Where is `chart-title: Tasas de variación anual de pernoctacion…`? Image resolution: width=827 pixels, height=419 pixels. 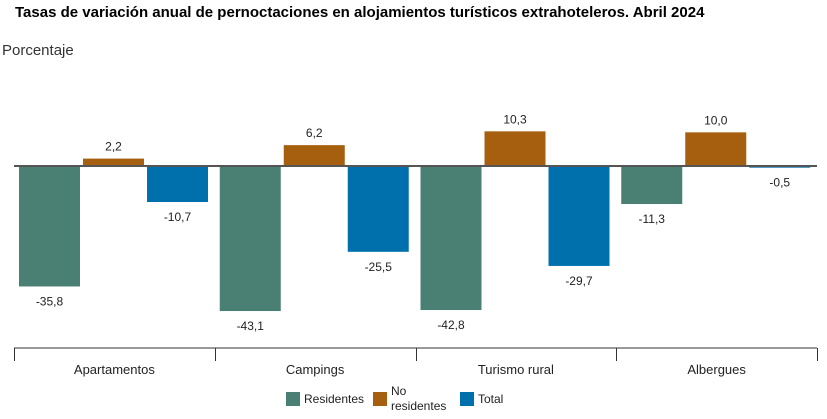
chart-title: Tasas de variación anual de pernoctacion… is located at coordinates (360, 12).